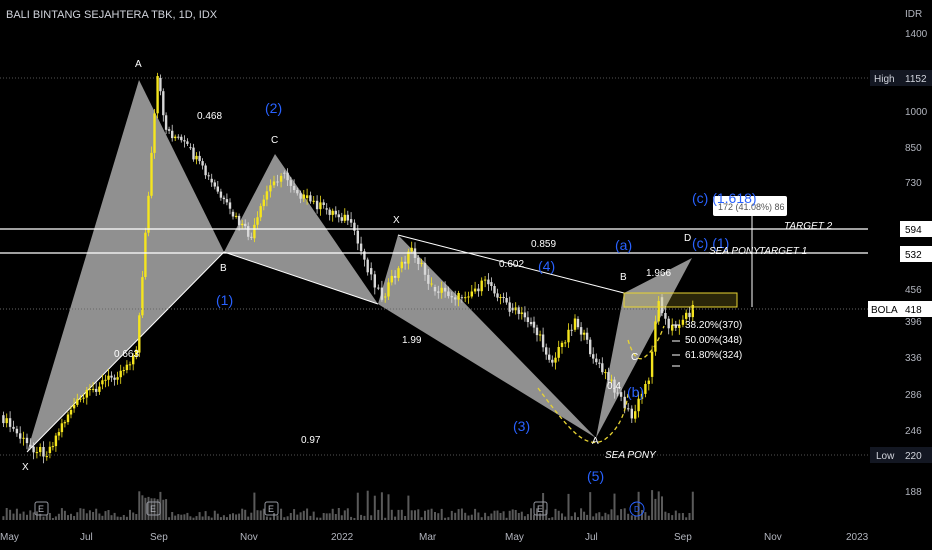 This screenshot has height=550, width=932. Describe the element at coordinates (25, 467) in the screenshot. I see `point-x-1: X` at that location.